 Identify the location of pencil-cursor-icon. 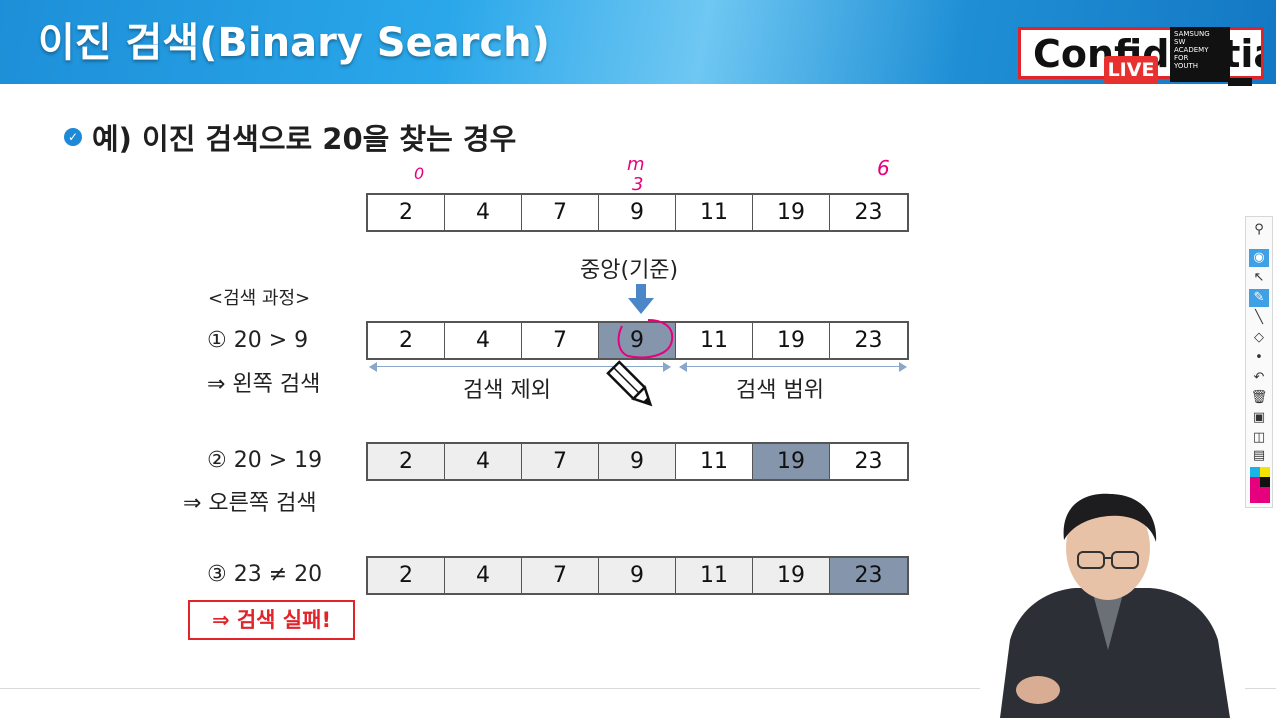
(629, 383).